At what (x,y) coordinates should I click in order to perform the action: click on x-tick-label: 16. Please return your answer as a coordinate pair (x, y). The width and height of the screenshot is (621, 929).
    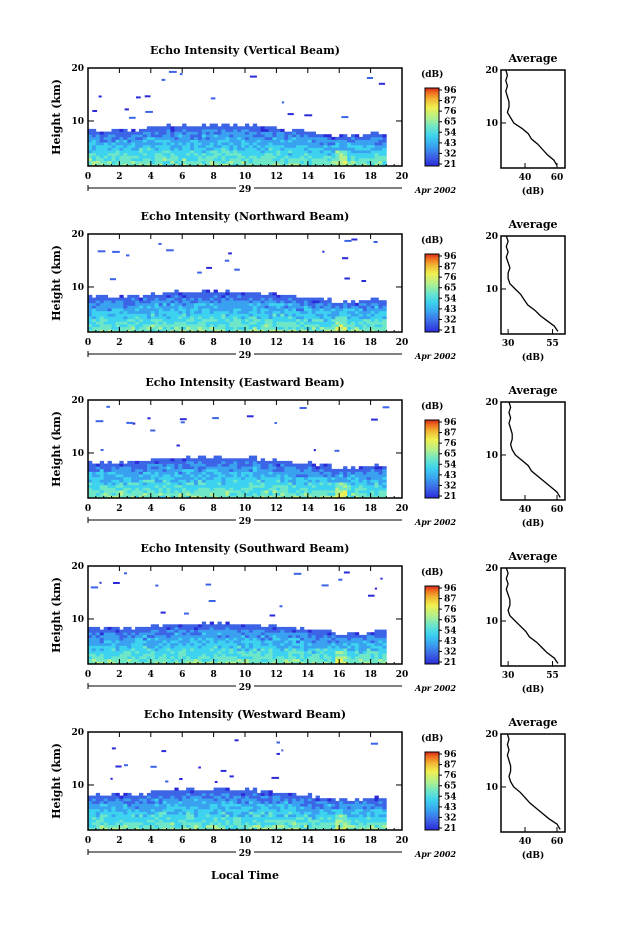
    Looking at the image, I should click on (339, 177).